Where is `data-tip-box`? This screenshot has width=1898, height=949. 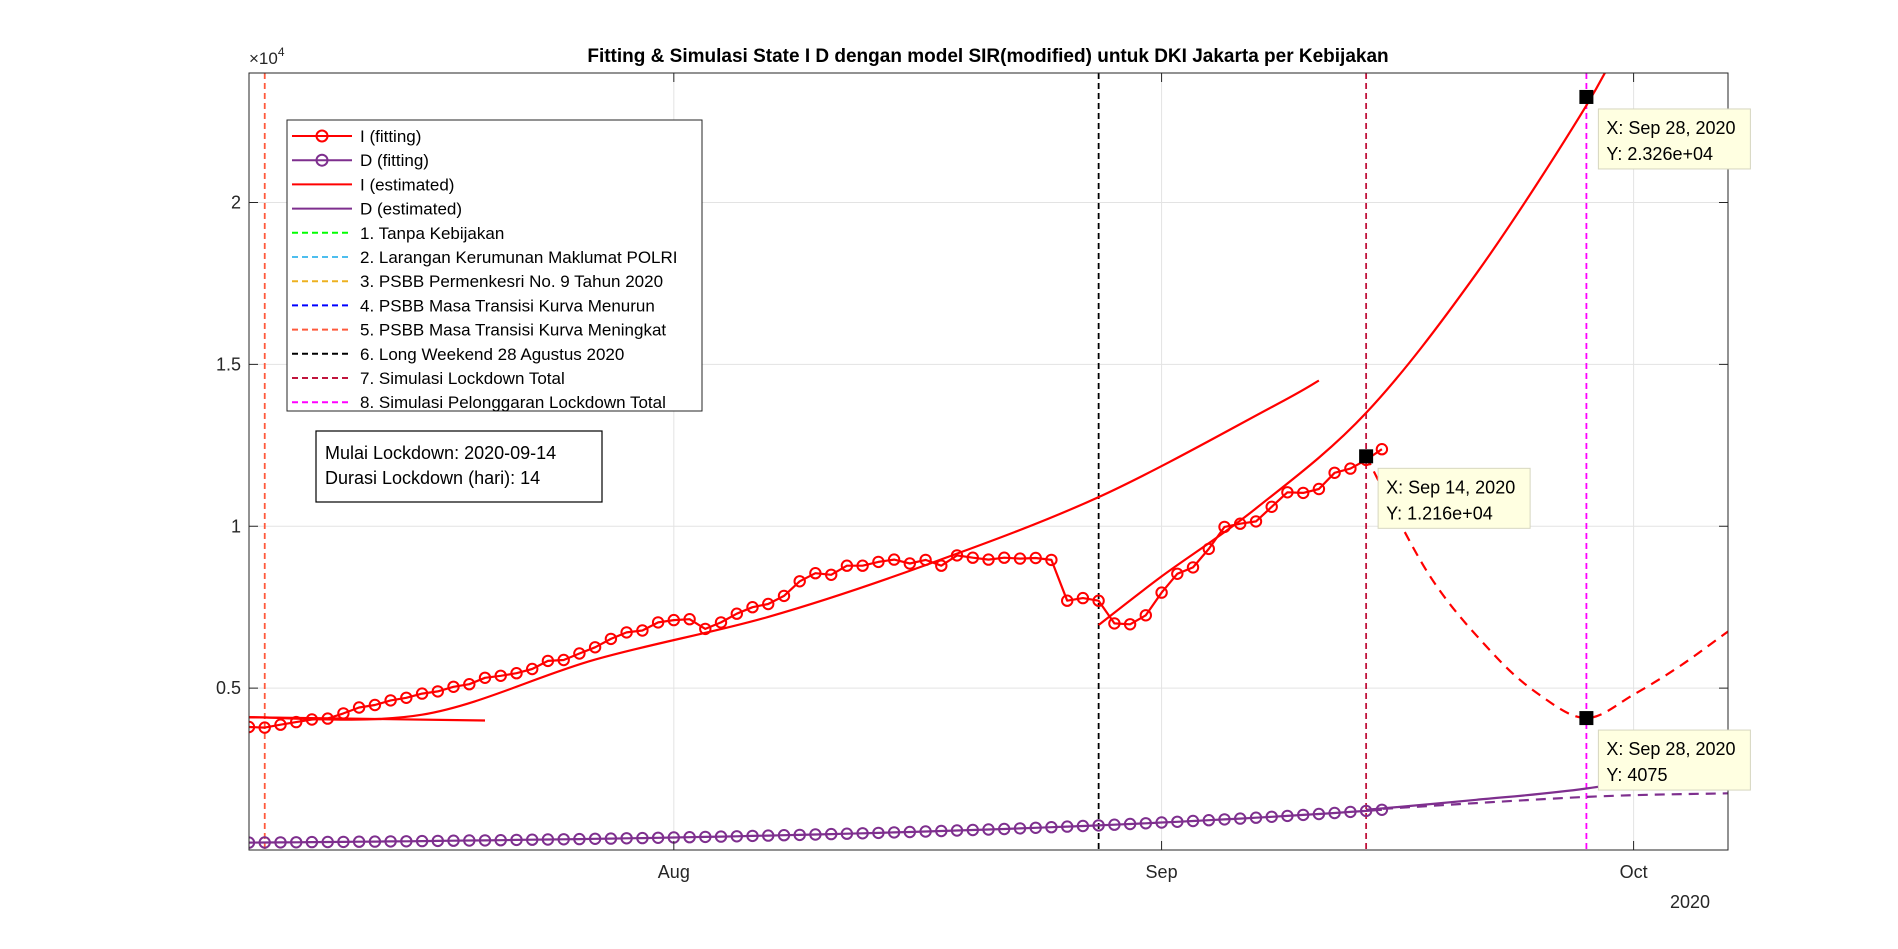 data-tip-box is located at coordinates (1674, 760).